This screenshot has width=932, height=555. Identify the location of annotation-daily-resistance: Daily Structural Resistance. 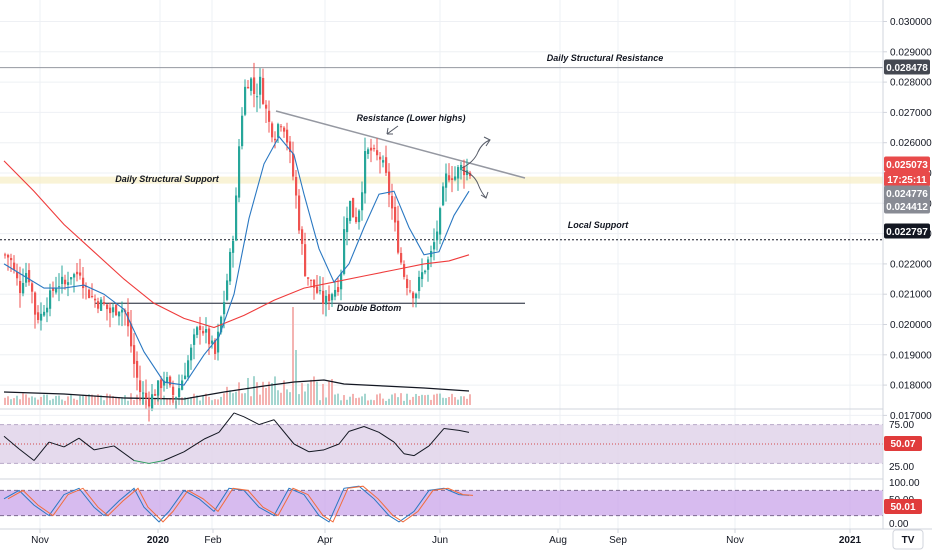
(605, 58).